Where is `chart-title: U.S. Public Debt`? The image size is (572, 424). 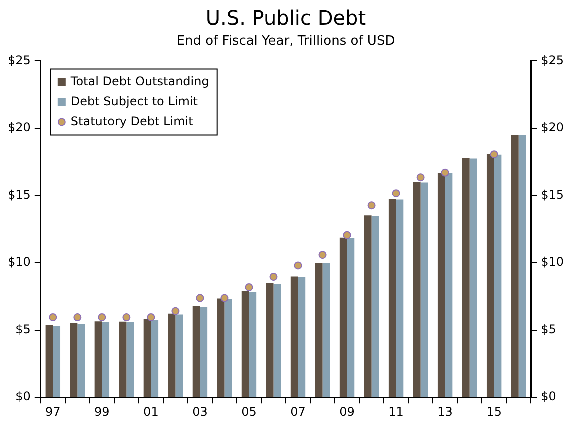 chart-title: U.S. Public Debt is located at coordinates (286, 18).